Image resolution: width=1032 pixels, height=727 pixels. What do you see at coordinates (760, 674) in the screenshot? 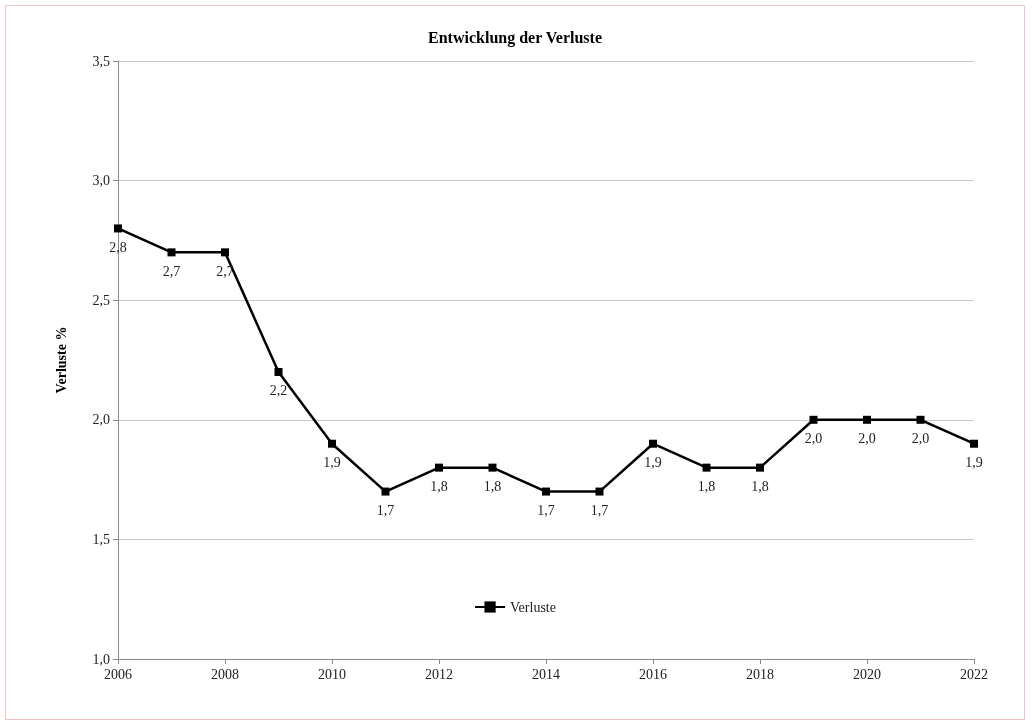
I see `x-tick-label: 2018` at bounding box center [760, 674].